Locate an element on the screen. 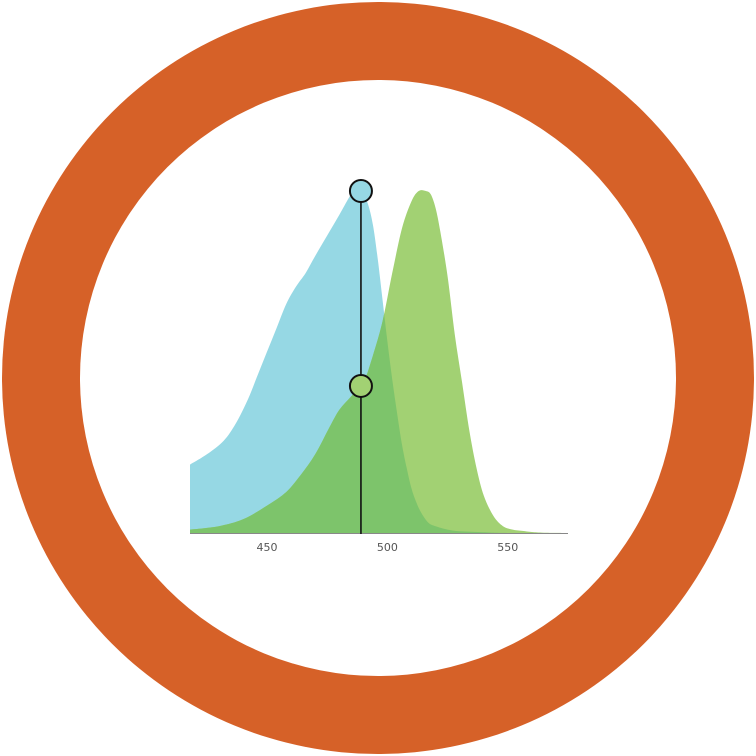 This screenshot has height=756, width=756. emission-marker-handle is located at coordinates (360, 385).